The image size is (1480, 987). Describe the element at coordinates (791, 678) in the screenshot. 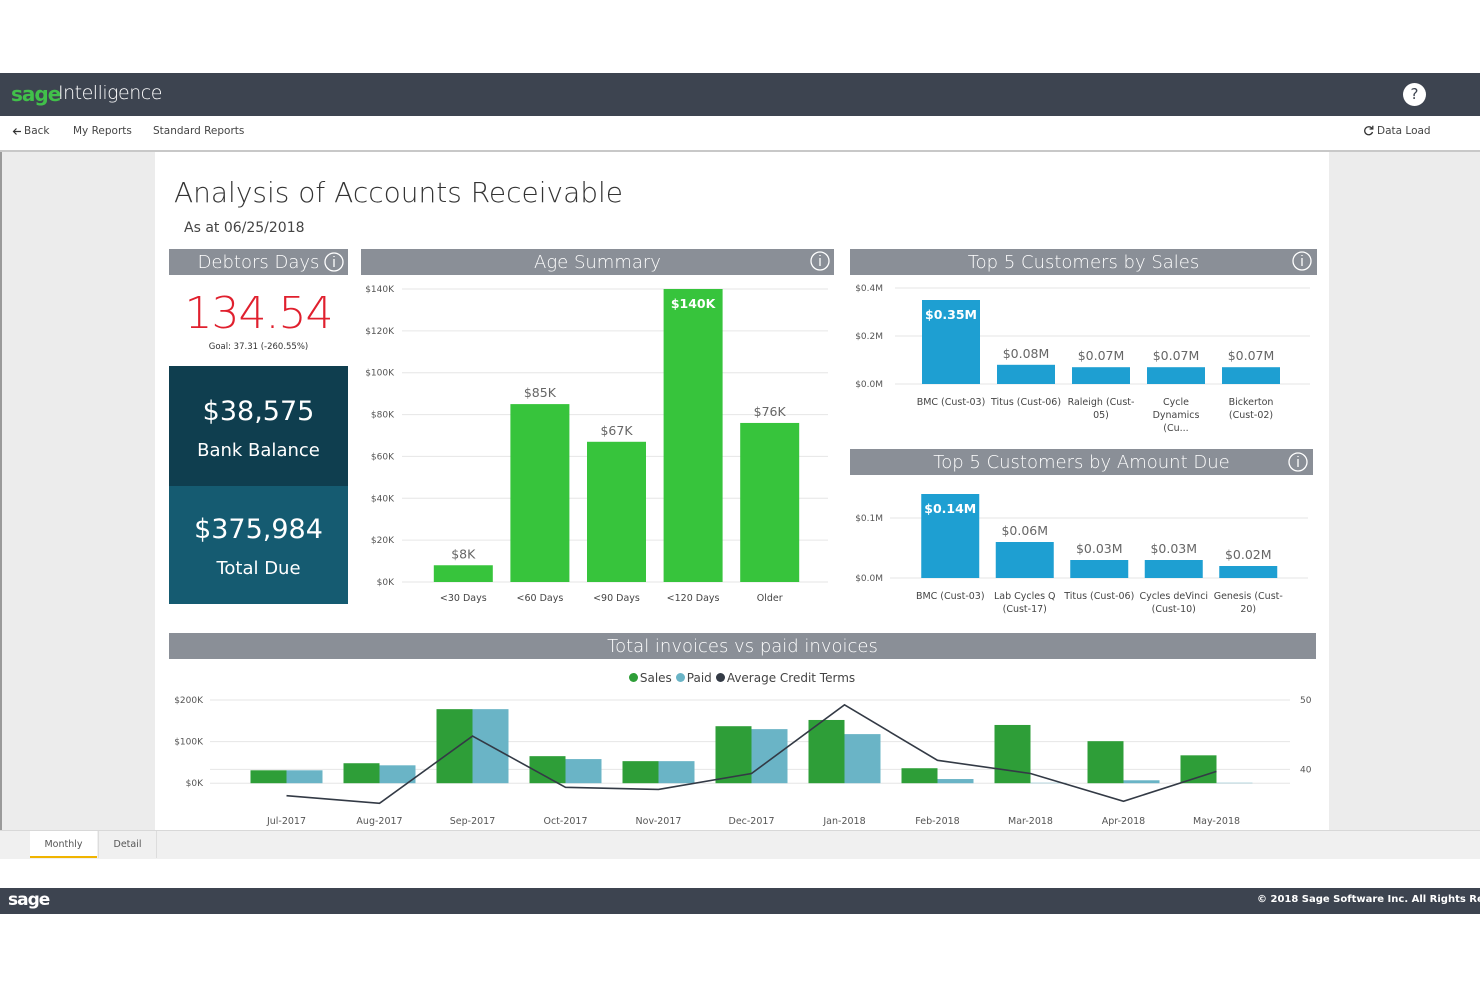

I see `legend-label: Average Credit Terms` at that location.